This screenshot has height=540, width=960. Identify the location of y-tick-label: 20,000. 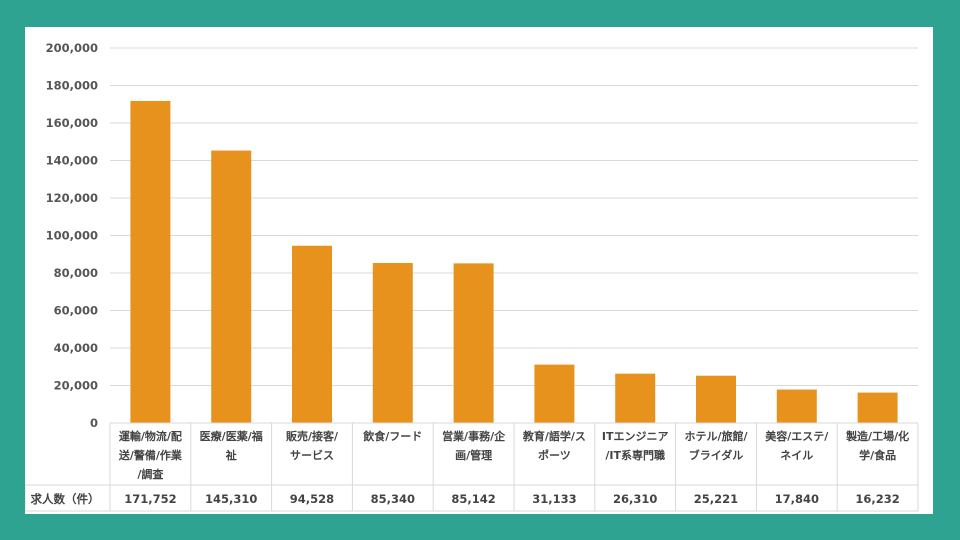
(76, 386).